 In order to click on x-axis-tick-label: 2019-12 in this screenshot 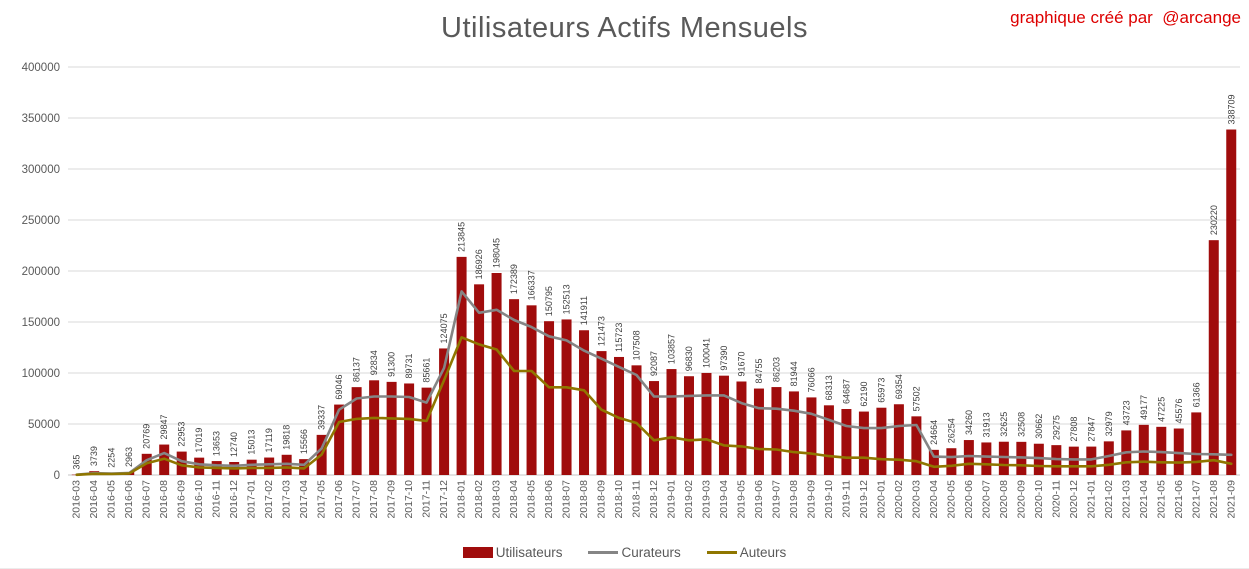, I will do `click(864, 499)`.